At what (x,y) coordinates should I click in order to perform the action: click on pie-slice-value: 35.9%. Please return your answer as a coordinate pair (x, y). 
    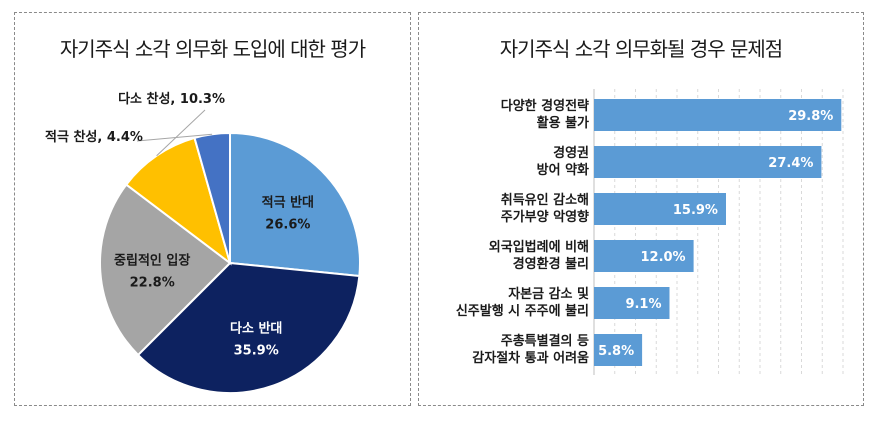
    Looking at the image, I should click on (256, 350).